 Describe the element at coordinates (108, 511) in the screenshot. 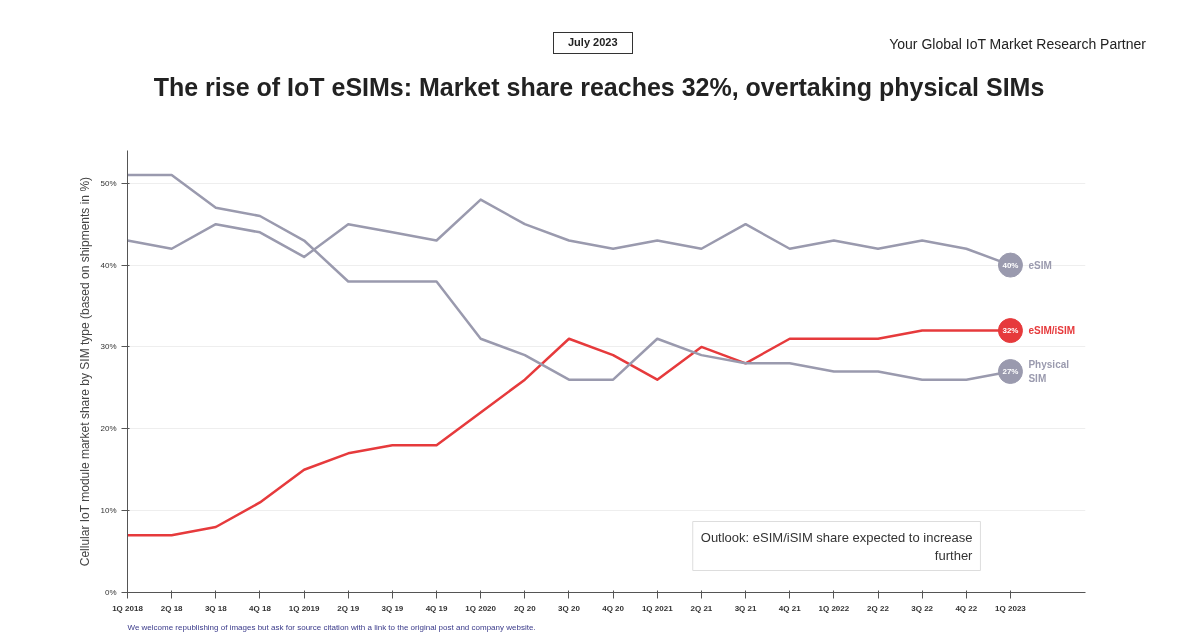

I see `y-tick-label: 10%` at that location.